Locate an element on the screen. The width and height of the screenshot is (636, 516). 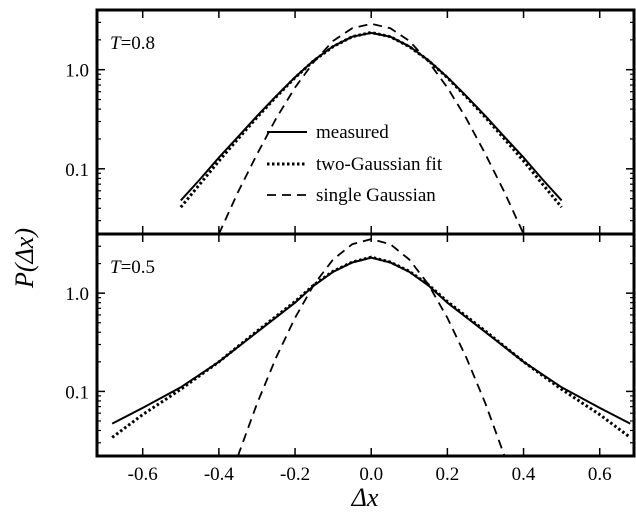
legend: measured two-Gaussian fit single Gaussian is located at coordinates (355, 164).